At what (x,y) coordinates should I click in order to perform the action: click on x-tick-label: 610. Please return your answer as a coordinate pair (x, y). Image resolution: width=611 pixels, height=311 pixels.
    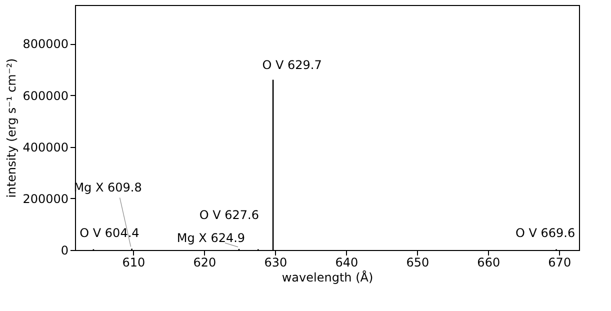
    Looking at the image, I should click on (134, 263).